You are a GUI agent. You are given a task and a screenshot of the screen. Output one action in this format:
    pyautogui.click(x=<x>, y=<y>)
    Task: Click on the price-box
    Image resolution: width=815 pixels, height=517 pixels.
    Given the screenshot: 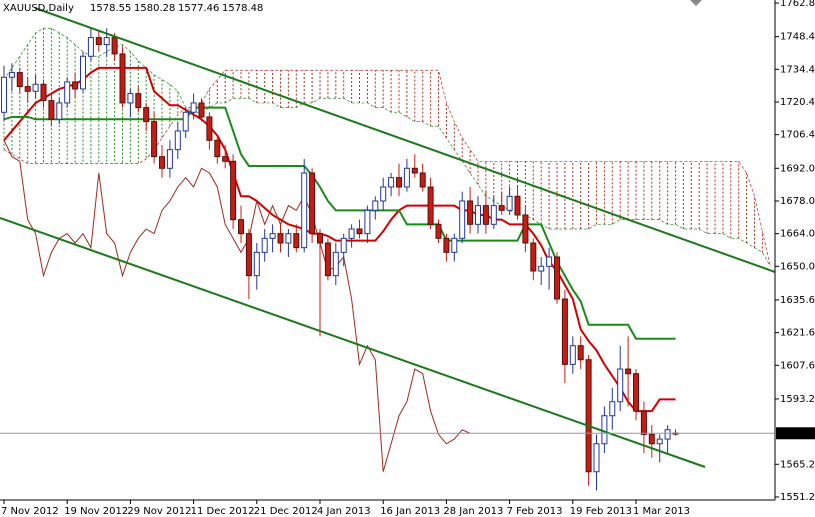 What is the action you would take?
    pyautogui.click(x=795, y=433)
    